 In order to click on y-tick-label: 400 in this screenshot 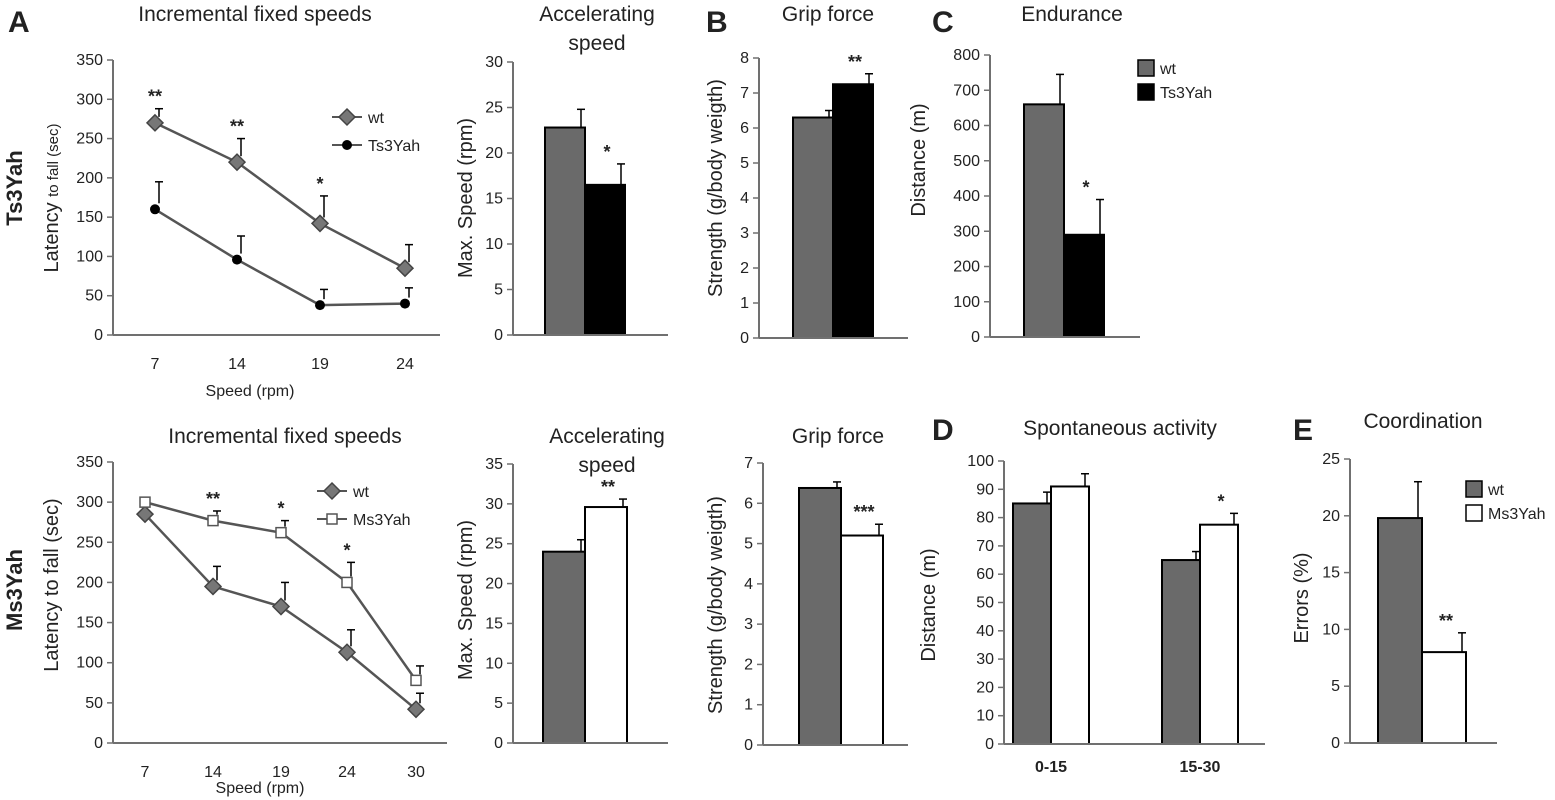, I will do `click(966, 196)`.